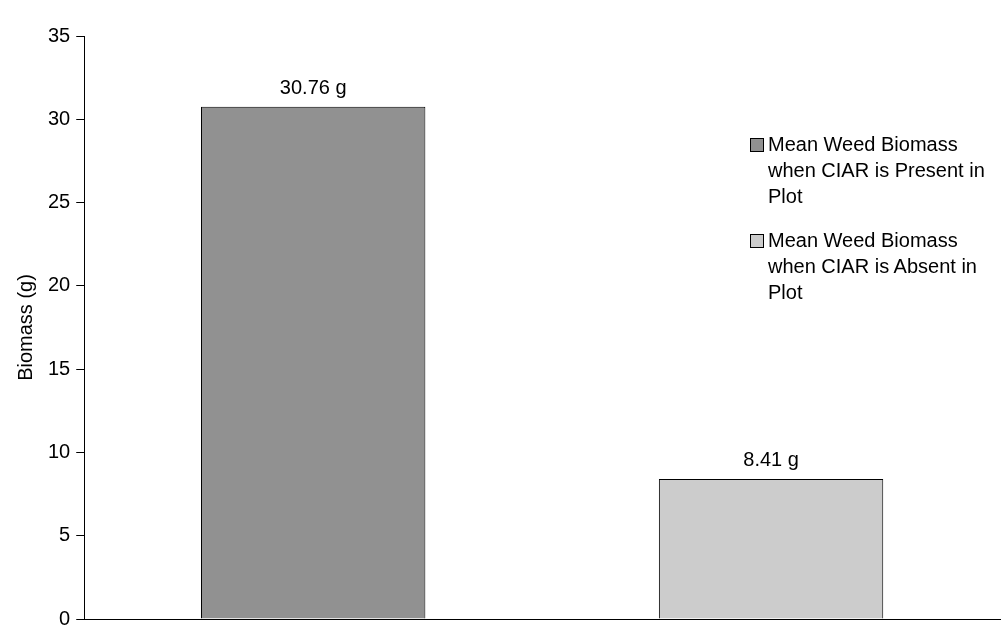 The height and width of the screenshot is (637, 1008). What do you see at coordinates (59, 450) in the screenshot?
I see `y-tick-label: 10` at bounding box center [59, 450].